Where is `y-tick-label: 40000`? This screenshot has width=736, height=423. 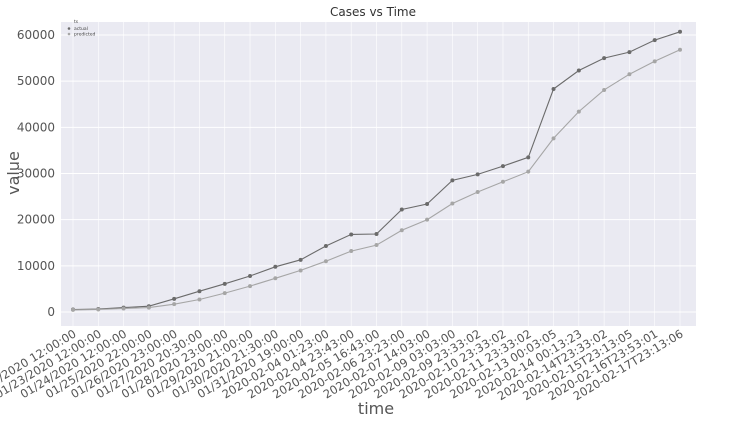
y-tick-label: 40000 is located at coordinates (36, 127).